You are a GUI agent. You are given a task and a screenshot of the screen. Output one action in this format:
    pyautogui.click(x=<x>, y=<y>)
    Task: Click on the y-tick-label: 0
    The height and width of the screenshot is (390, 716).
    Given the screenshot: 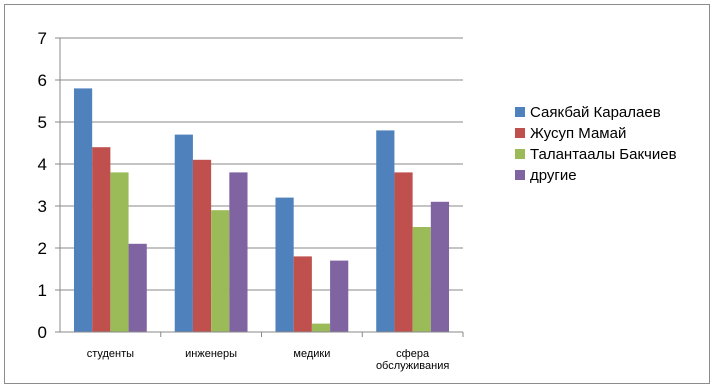 What is the action you would take?
    pyautogui.click(x=42, y=332)
    